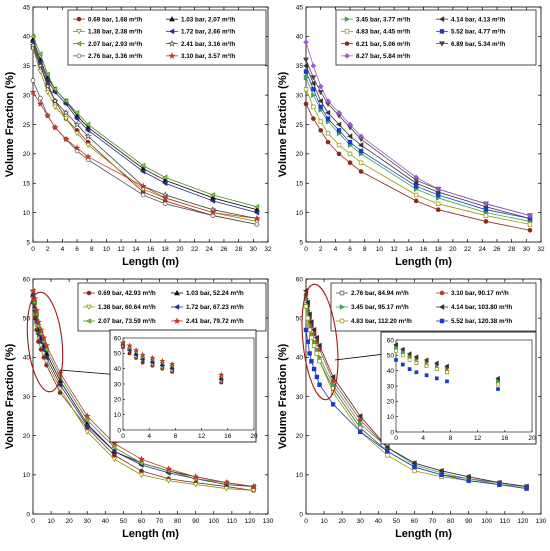 The height and width of the screenshot is (551, 550). I want to click on legend-label: 4.83 bar, 112.20 m³/h, so click(381, 321).